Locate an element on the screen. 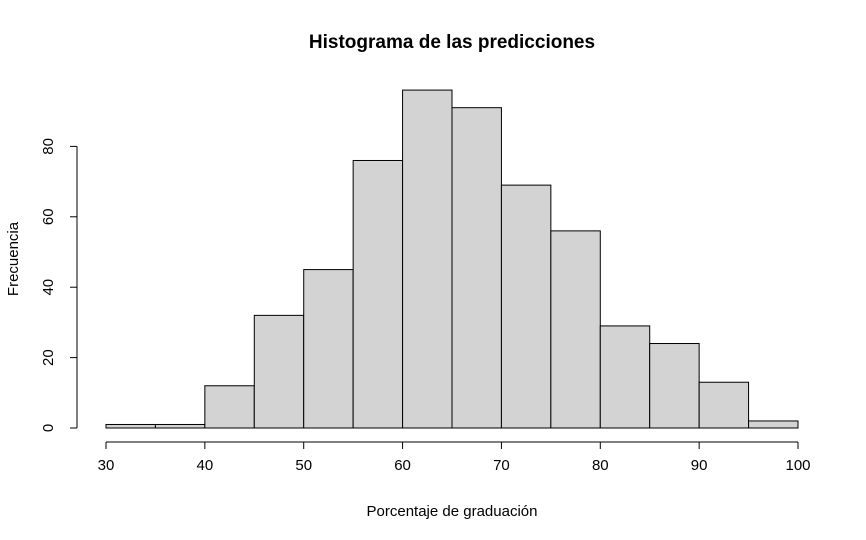 This screenshot has height=540, width=866. y-tick-label-40: 40 is located at coordinates (48, 287).